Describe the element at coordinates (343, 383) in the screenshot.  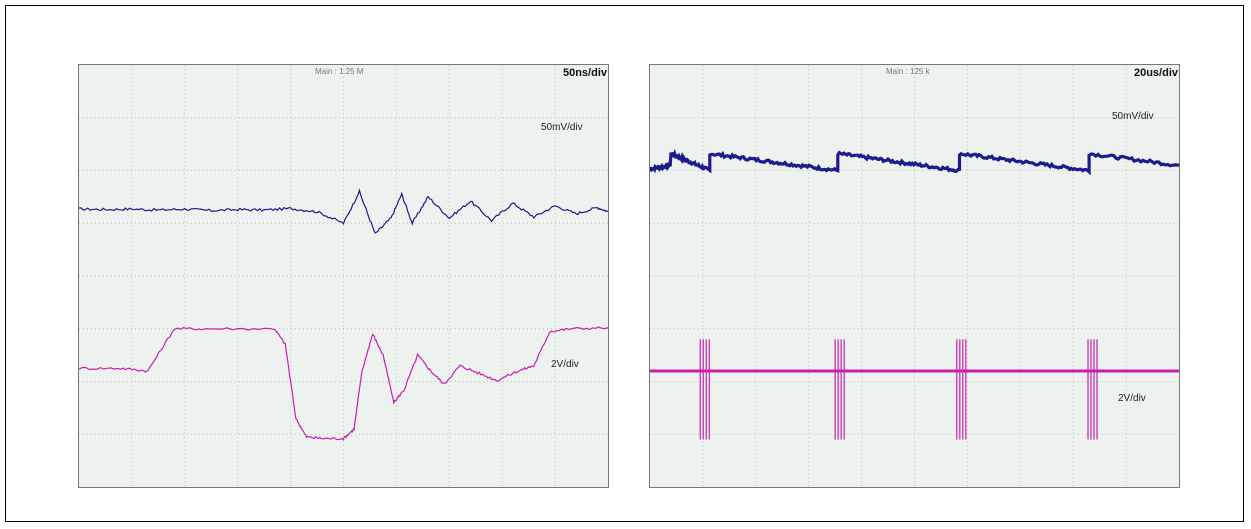
I see `ch2-trace` at that location.